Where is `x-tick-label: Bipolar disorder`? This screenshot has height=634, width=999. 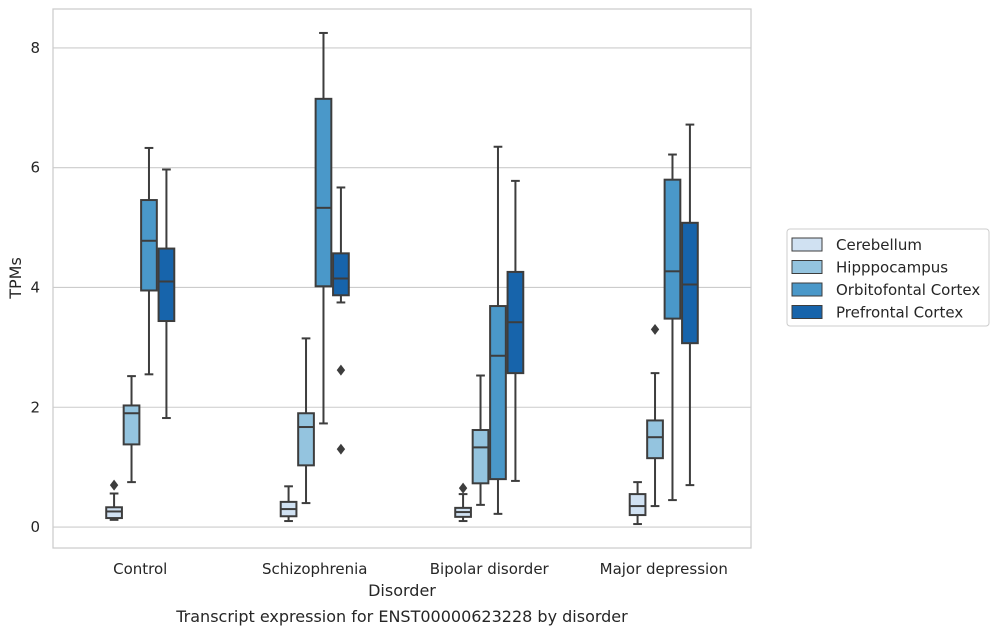 x-tick-label: Bipolar disorder is located at coordinates (490, 569).